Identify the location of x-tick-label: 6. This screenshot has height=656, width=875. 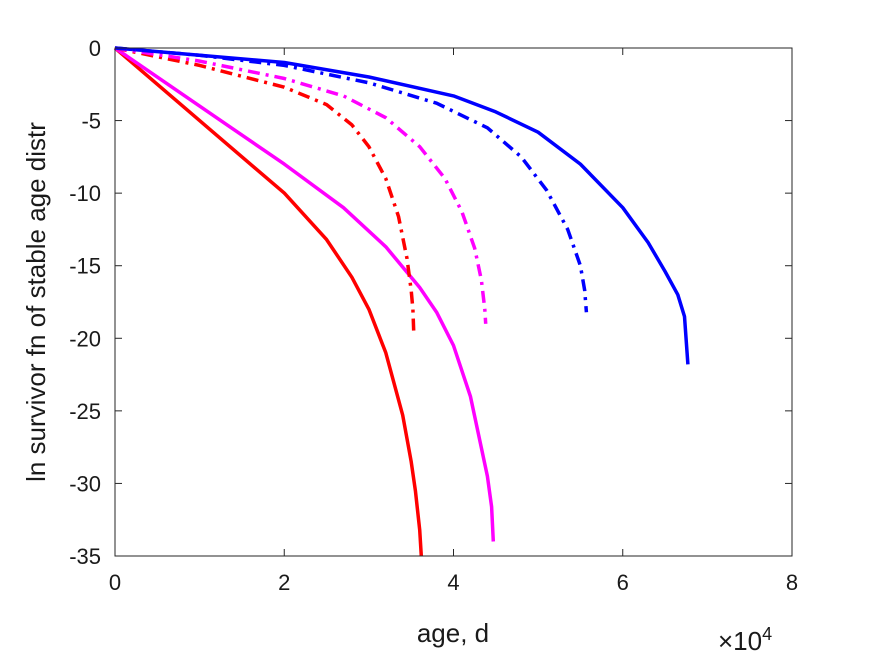
(623, 582).